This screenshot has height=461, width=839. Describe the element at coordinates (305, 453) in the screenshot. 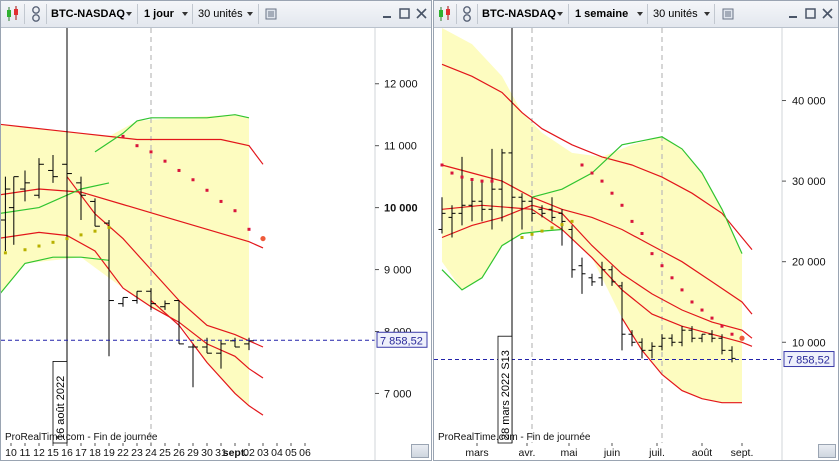

I see `x-tick-label: 06` at that location.